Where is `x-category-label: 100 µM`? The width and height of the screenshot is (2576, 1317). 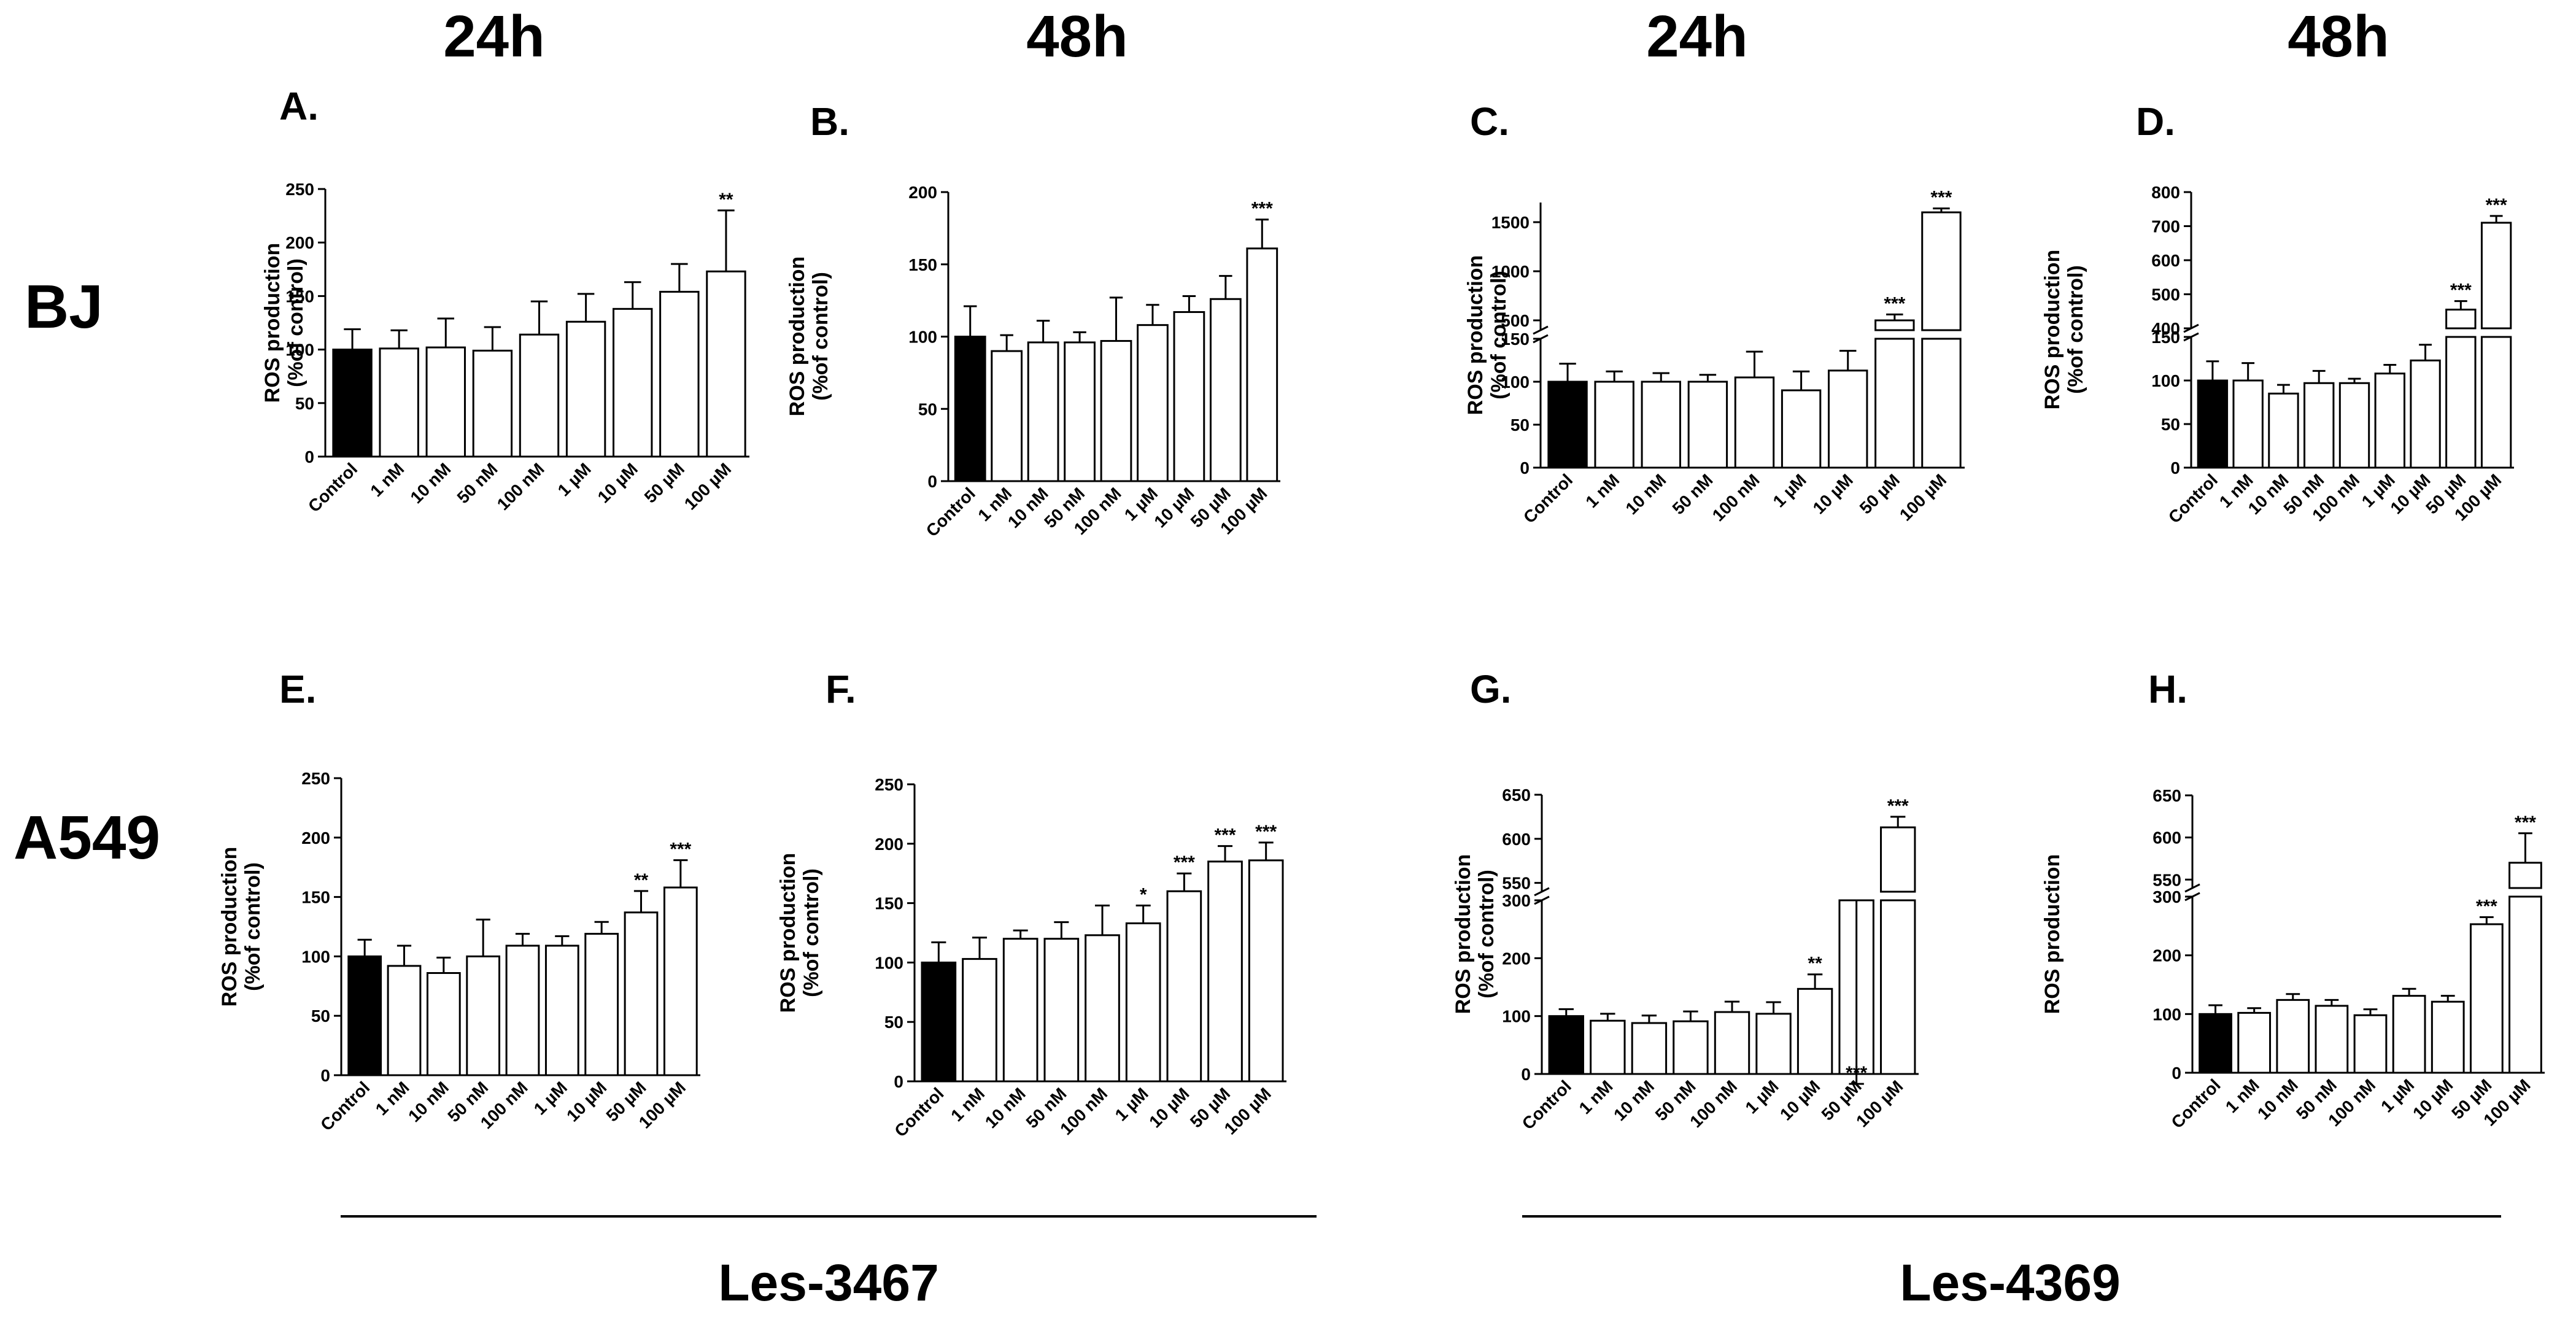 x-category-label: 100 µM is located at coordinates (708, 486).